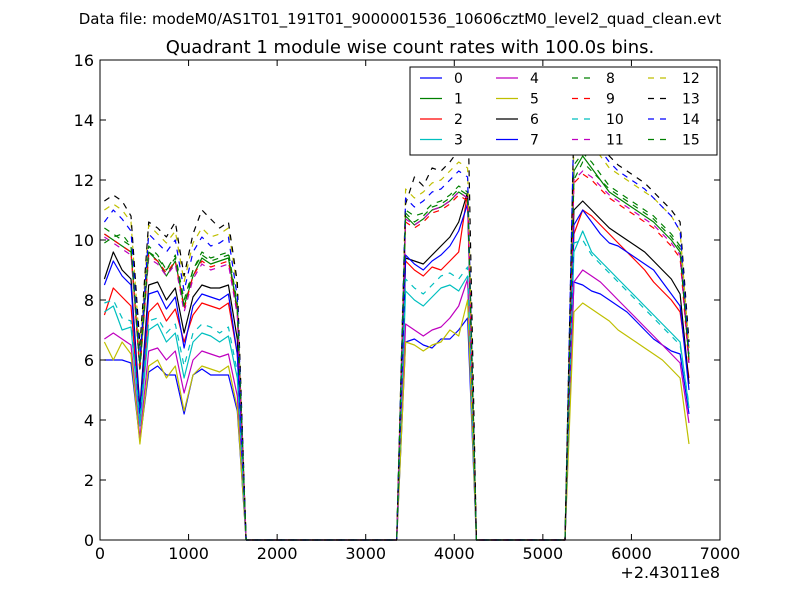  I want to click on legend-label-7: 7, so click(534, 141).